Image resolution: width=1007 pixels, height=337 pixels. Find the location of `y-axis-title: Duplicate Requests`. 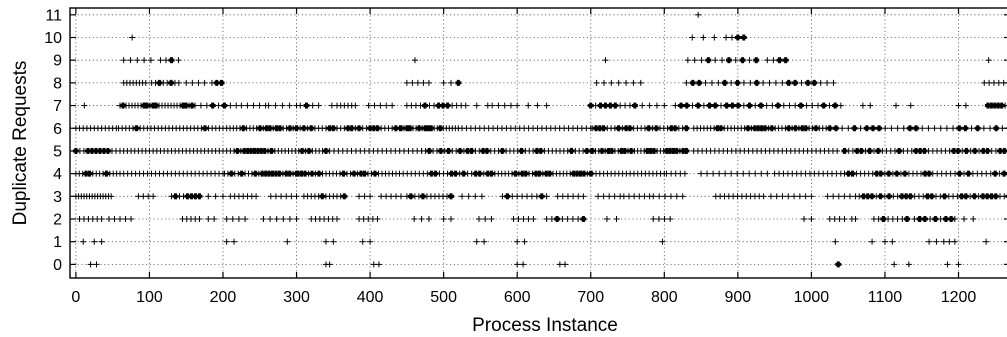

y-axis-title: Duplicate Requests is located at coordinates (20, 143).